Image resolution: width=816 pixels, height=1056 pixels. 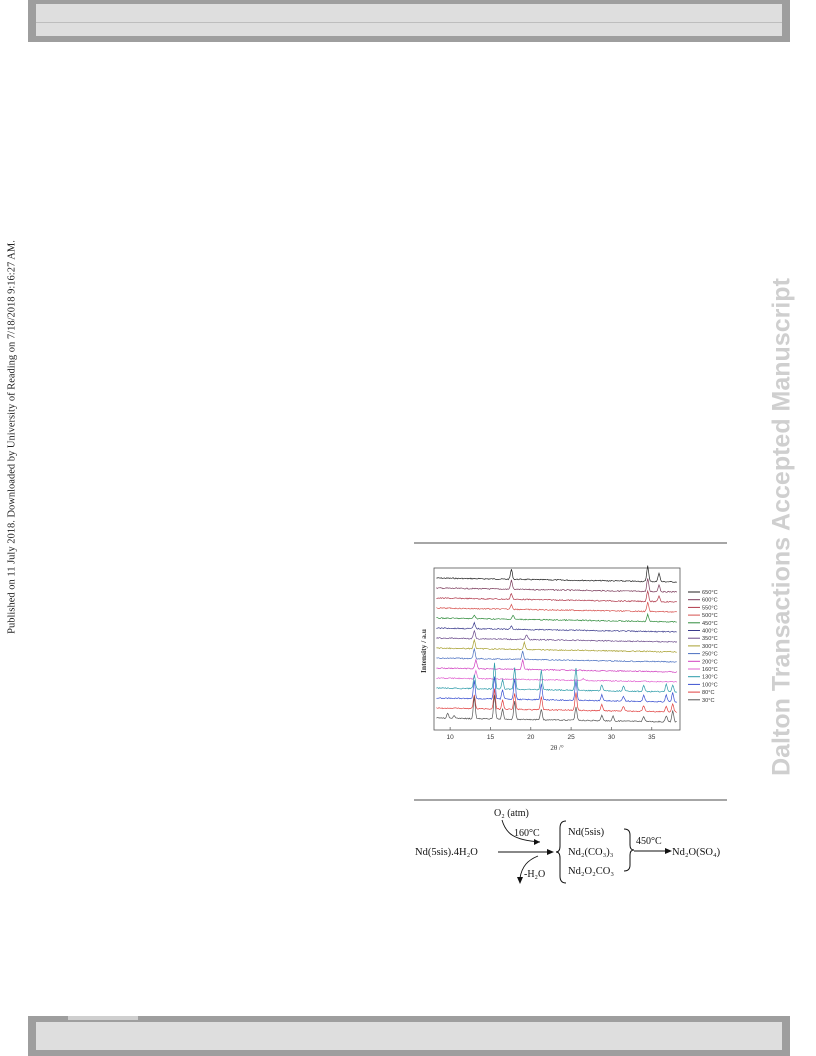 I want to click on oxidant-arrowhead, so click(x=537, y=842).